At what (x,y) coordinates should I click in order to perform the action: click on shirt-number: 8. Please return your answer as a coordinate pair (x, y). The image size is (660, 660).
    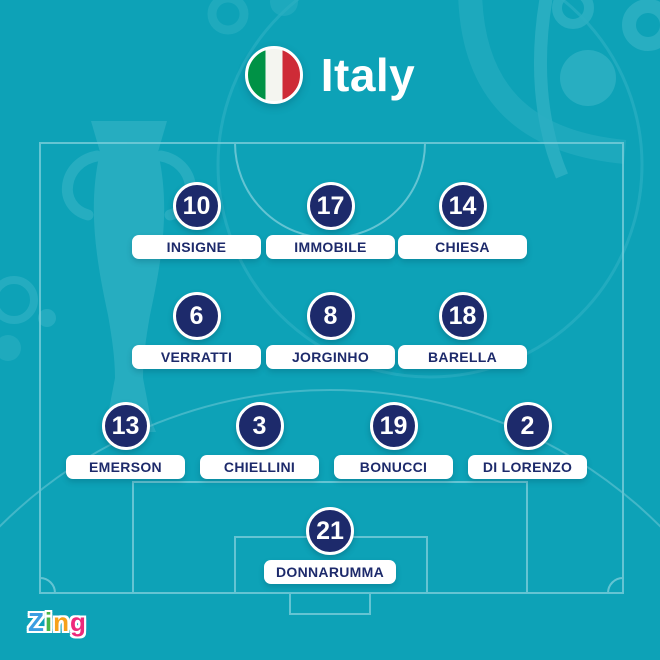
    Looking at the image, I should click on (330, 315).